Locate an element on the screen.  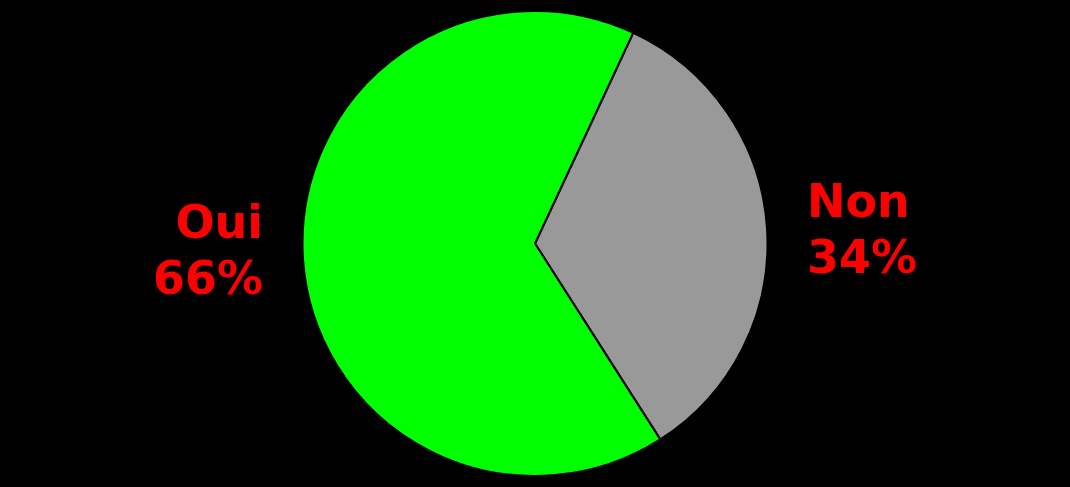
slice-label: Non is located at coordinates (858, 200).